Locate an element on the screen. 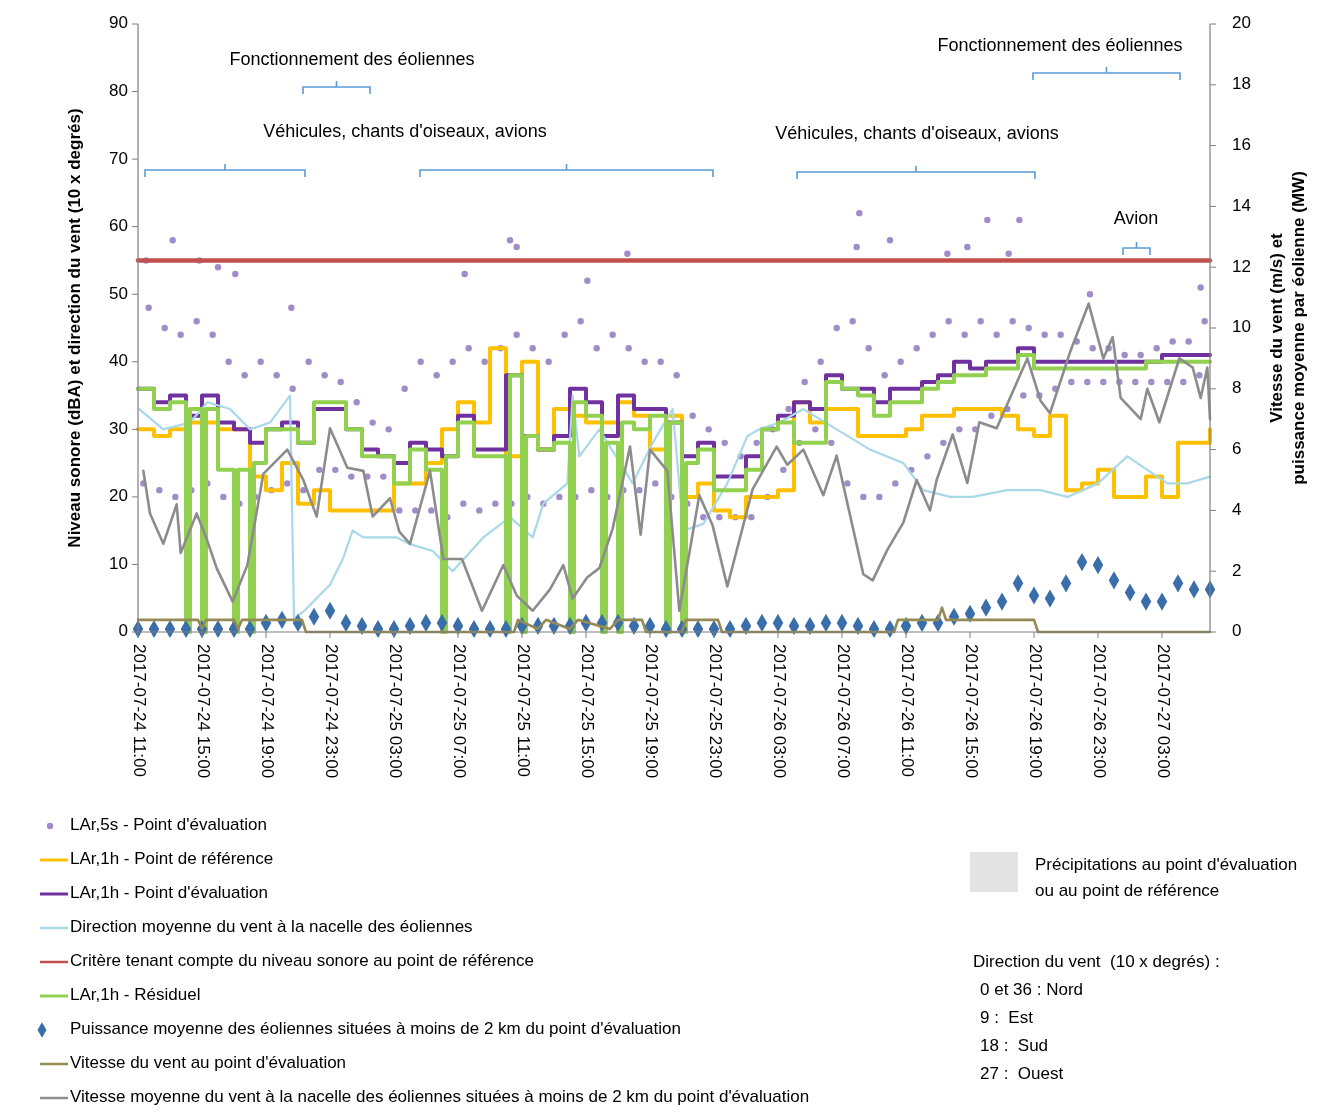 The image size is (1344, 1112). x-tick-label: 2017-07-25 11:00 is located at coordinates (523, 710).